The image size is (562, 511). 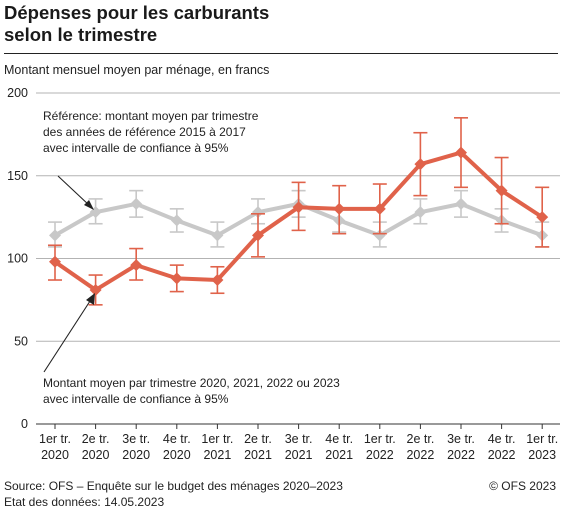 What do you see at coordinates (281, 53) in the screenshot?
I see `title-divider` at bounding box center [281, 53].